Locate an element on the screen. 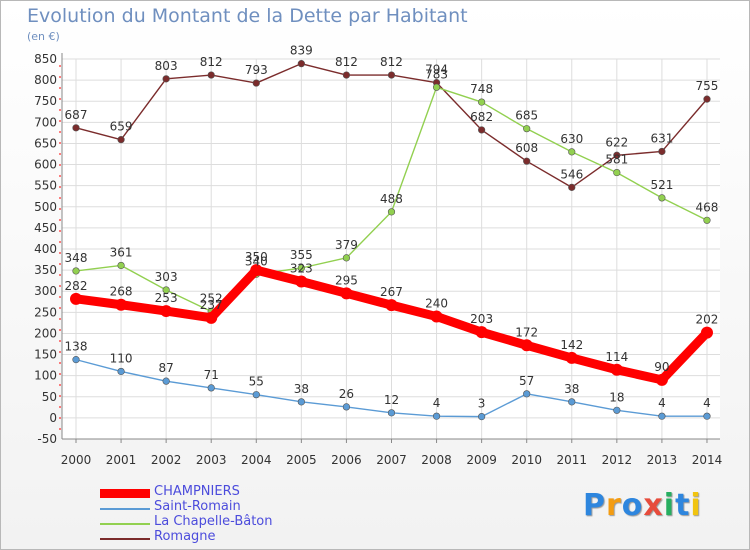 This screenshot has height=550, width=750. data-label: 142 is located at coordinates (571, 345).